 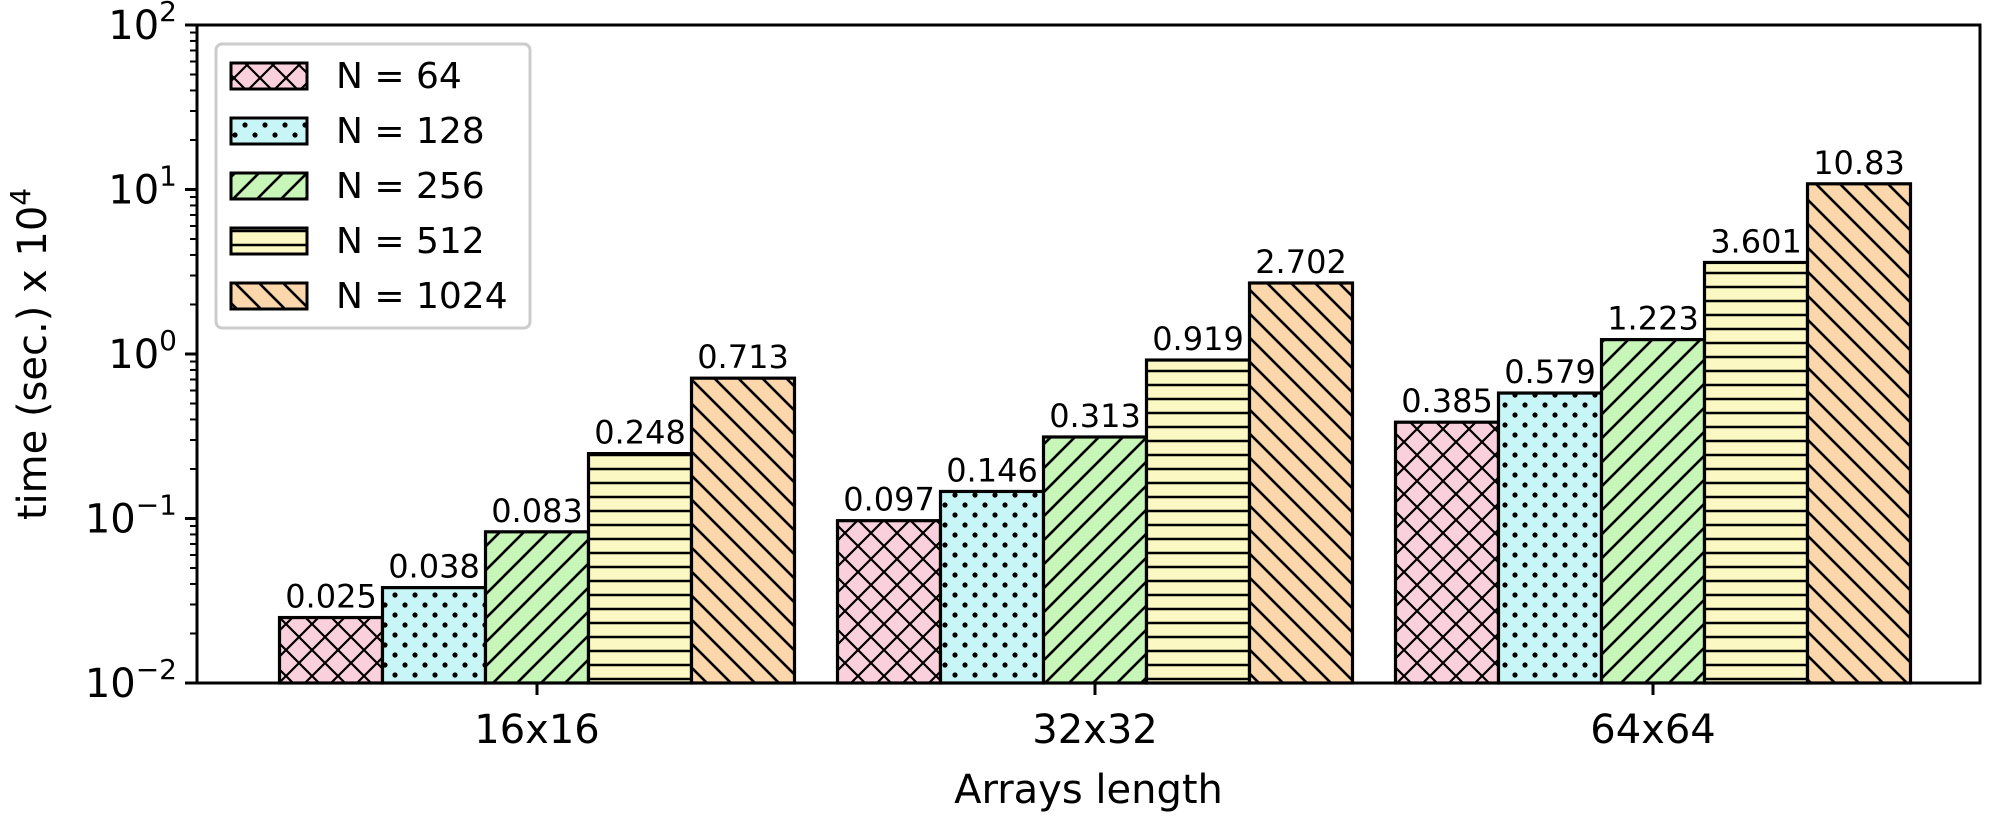 What do you see at coordinates (1301, 262) in the screenshot?
I see `data-label: 2.702` at bounding box center [1301, 262].